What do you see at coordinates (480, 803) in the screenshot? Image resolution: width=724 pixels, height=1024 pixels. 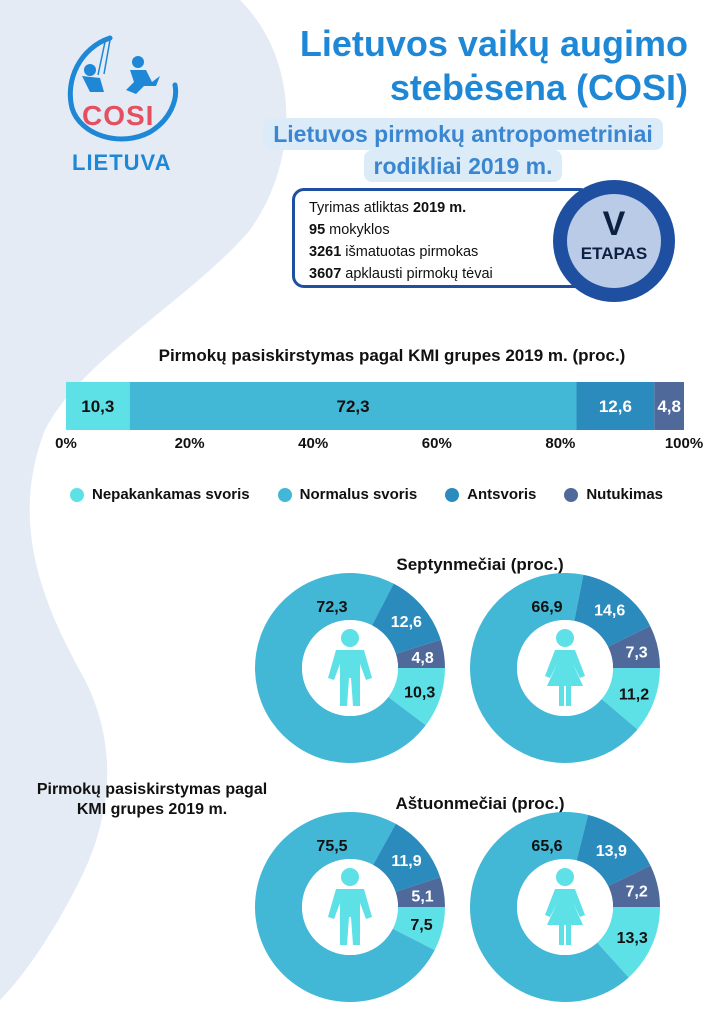 I see `eight-year-olds-title: Aštuonmečiai (proc.)` at bounding box center [480, 803].